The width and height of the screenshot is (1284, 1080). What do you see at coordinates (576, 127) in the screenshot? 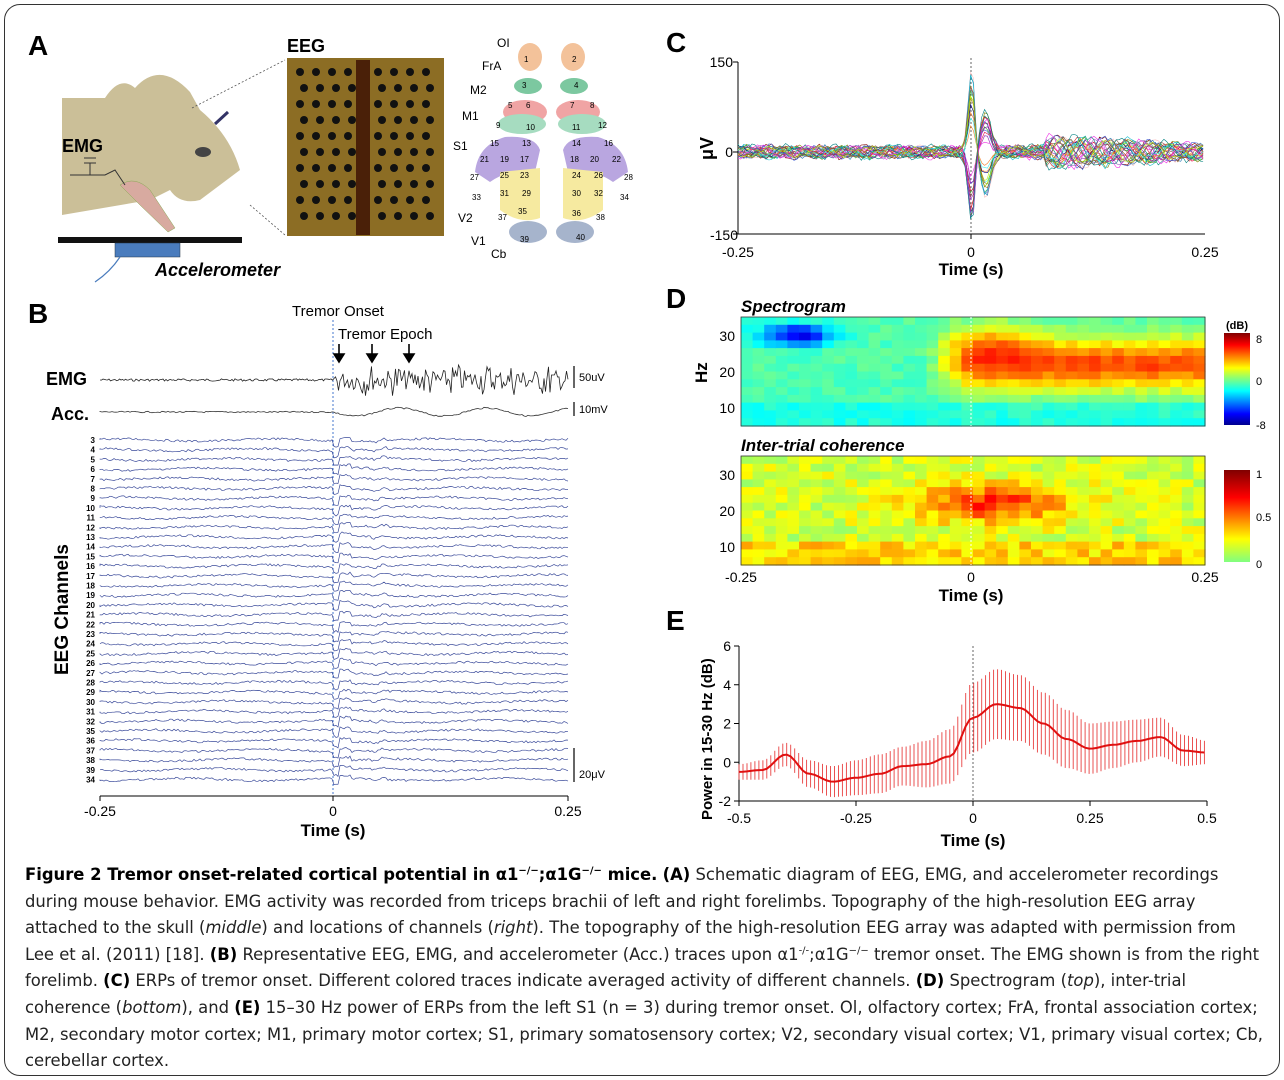
I see `channel-number: 11` at bounding box center [576, 127].